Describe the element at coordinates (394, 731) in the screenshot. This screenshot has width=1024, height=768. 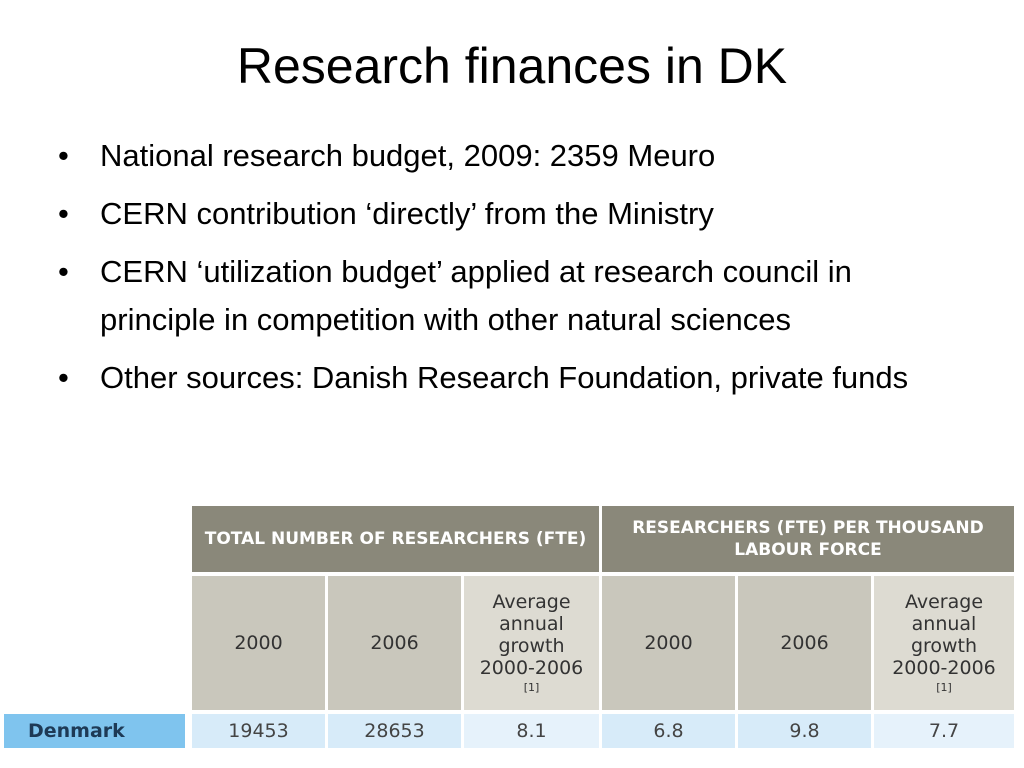
I see `table-cell: 28653` at that location.